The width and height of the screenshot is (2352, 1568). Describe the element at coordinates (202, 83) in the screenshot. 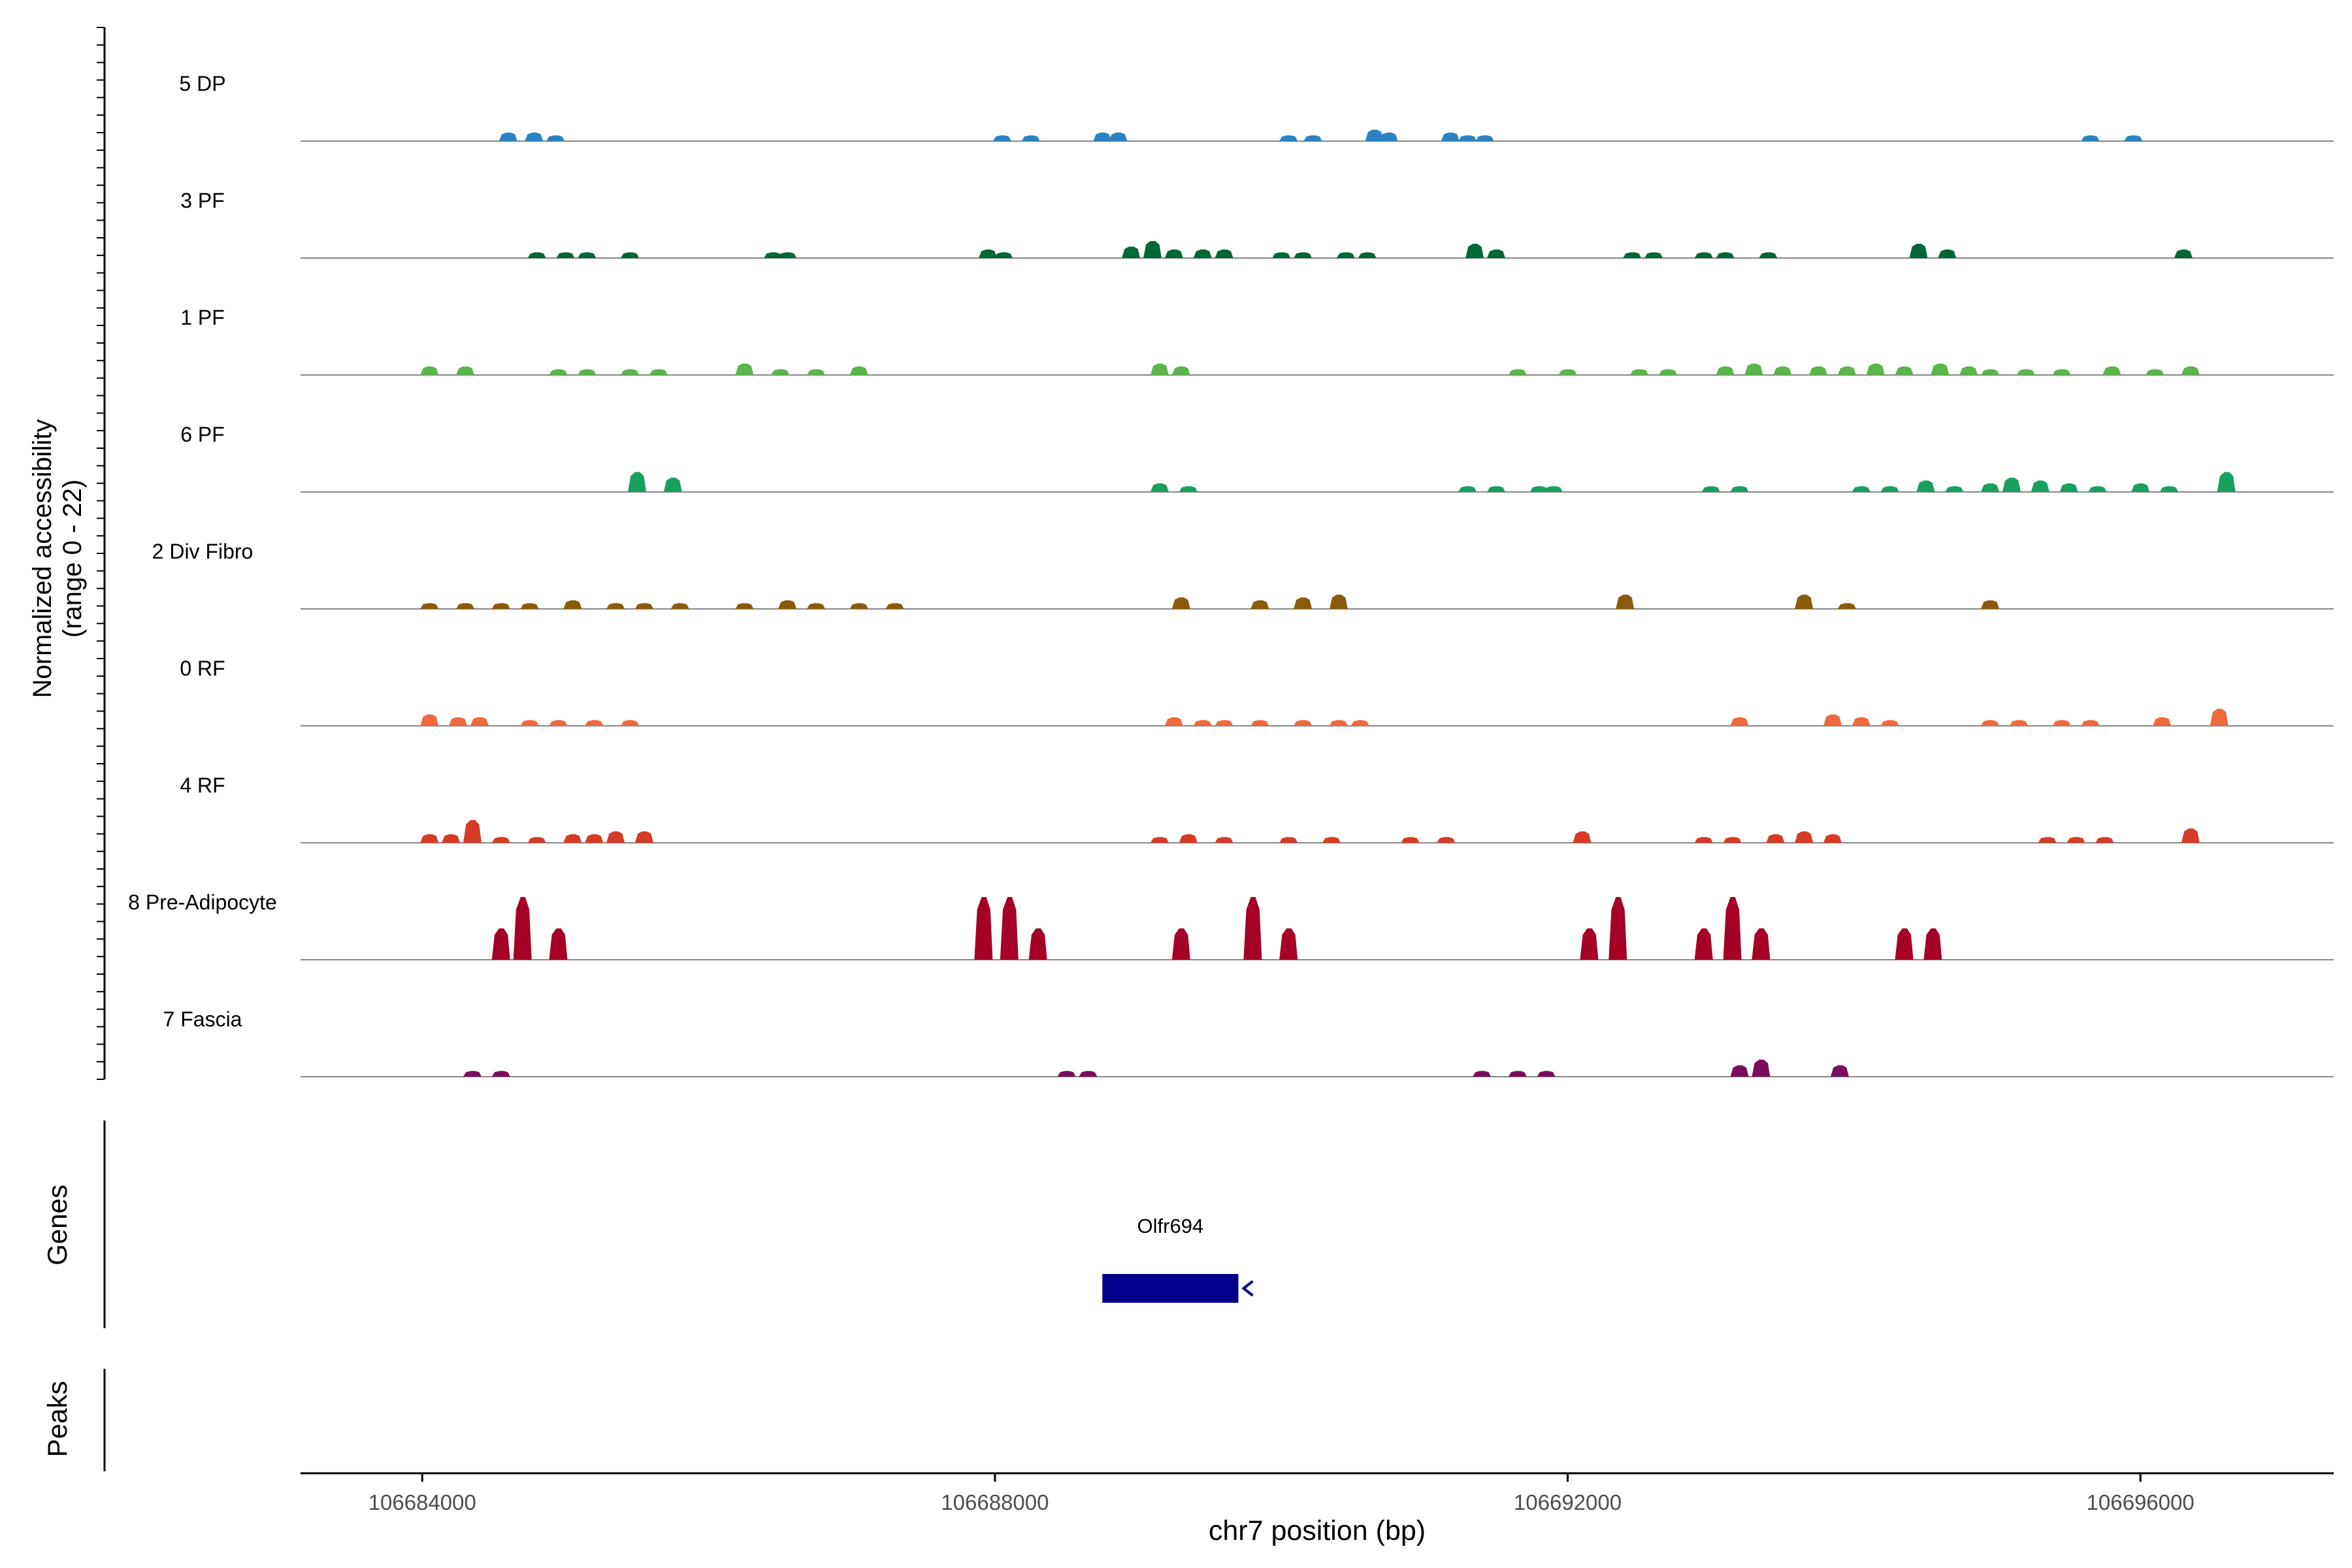

I see `track-label: 5 DP` at that location.